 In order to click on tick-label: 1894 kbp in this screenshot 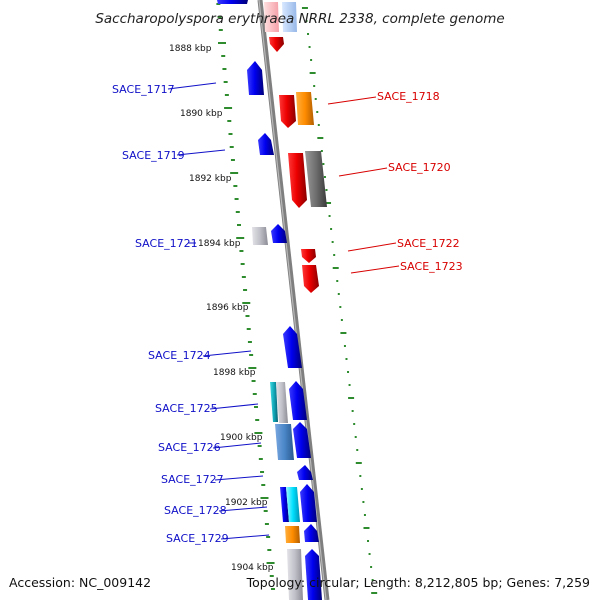, I will do `click(219, 244)`.